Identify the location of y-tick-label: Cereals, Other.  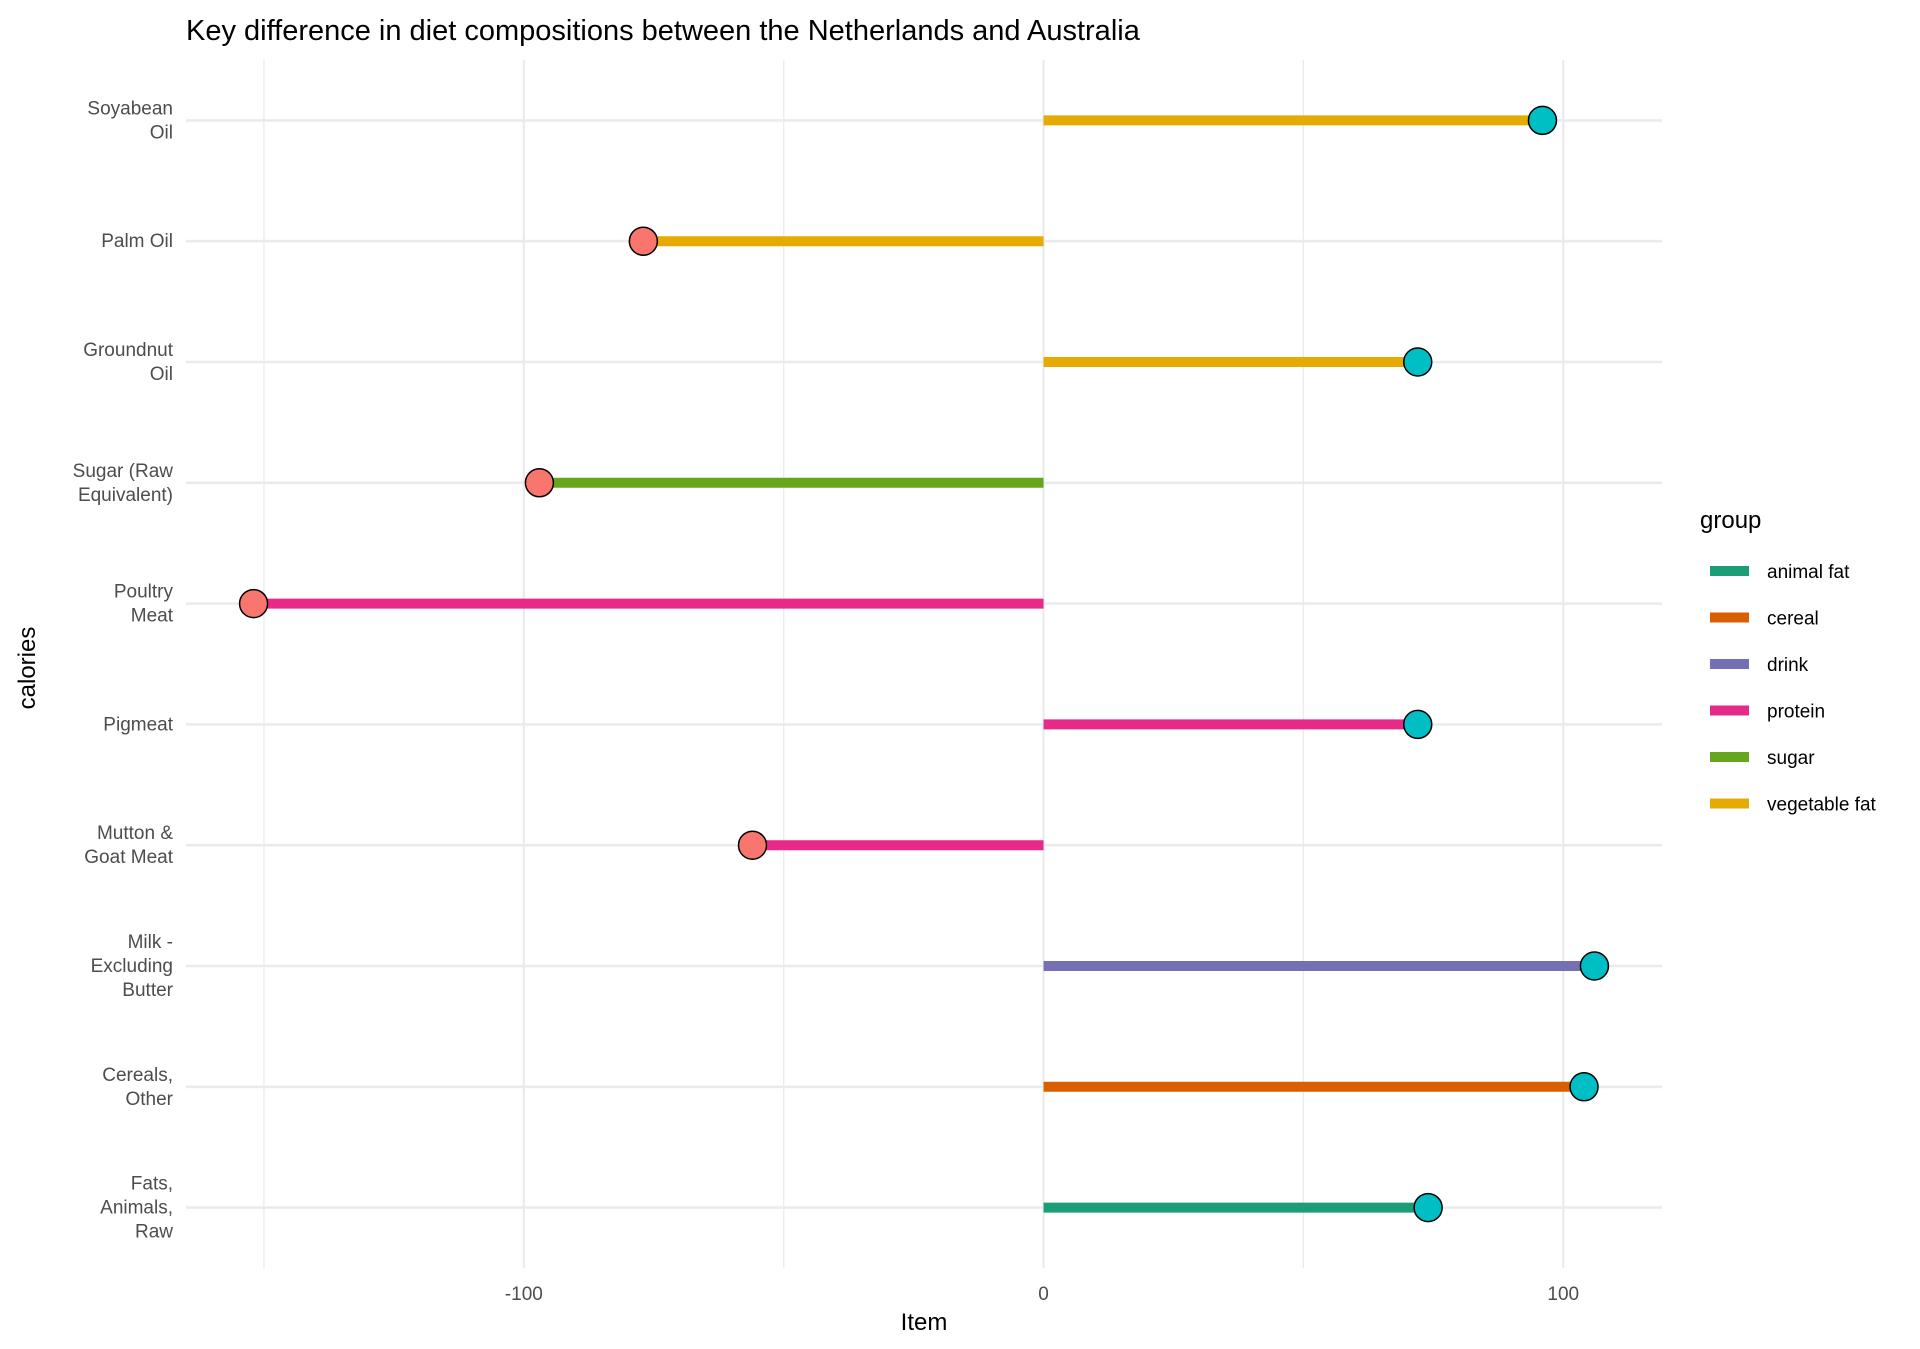
(137, 1087).